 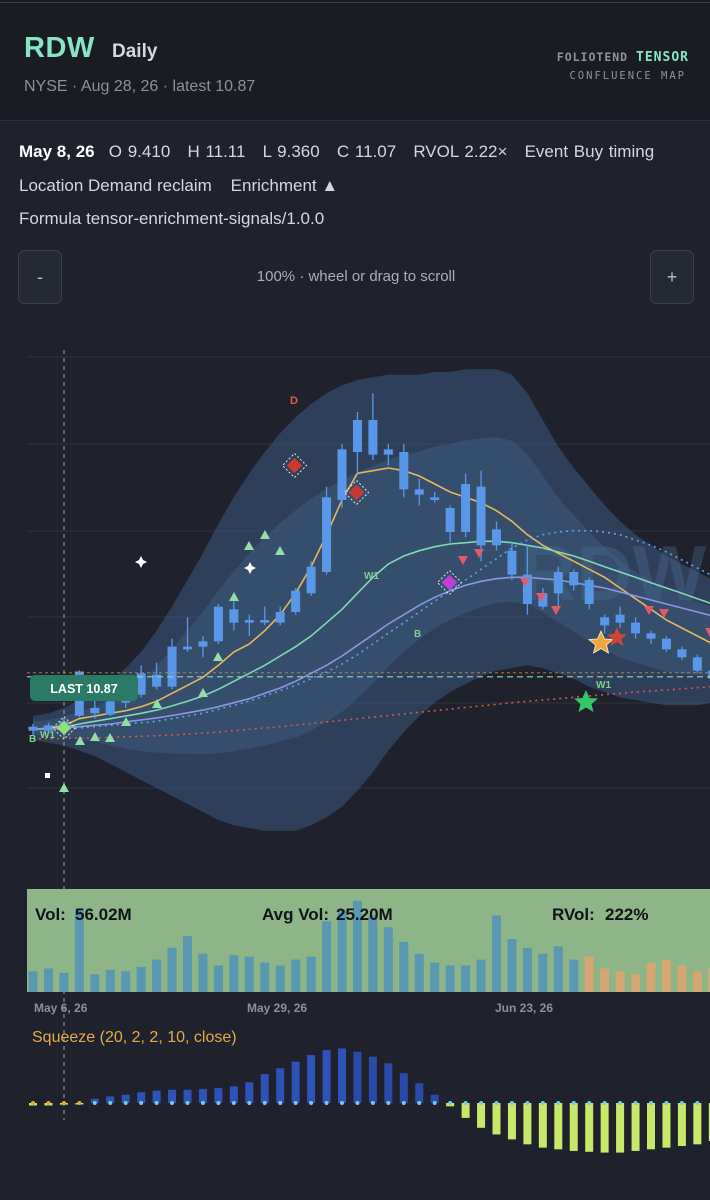 I want to click on up-triangle-marker, so click(x=64, y=787).